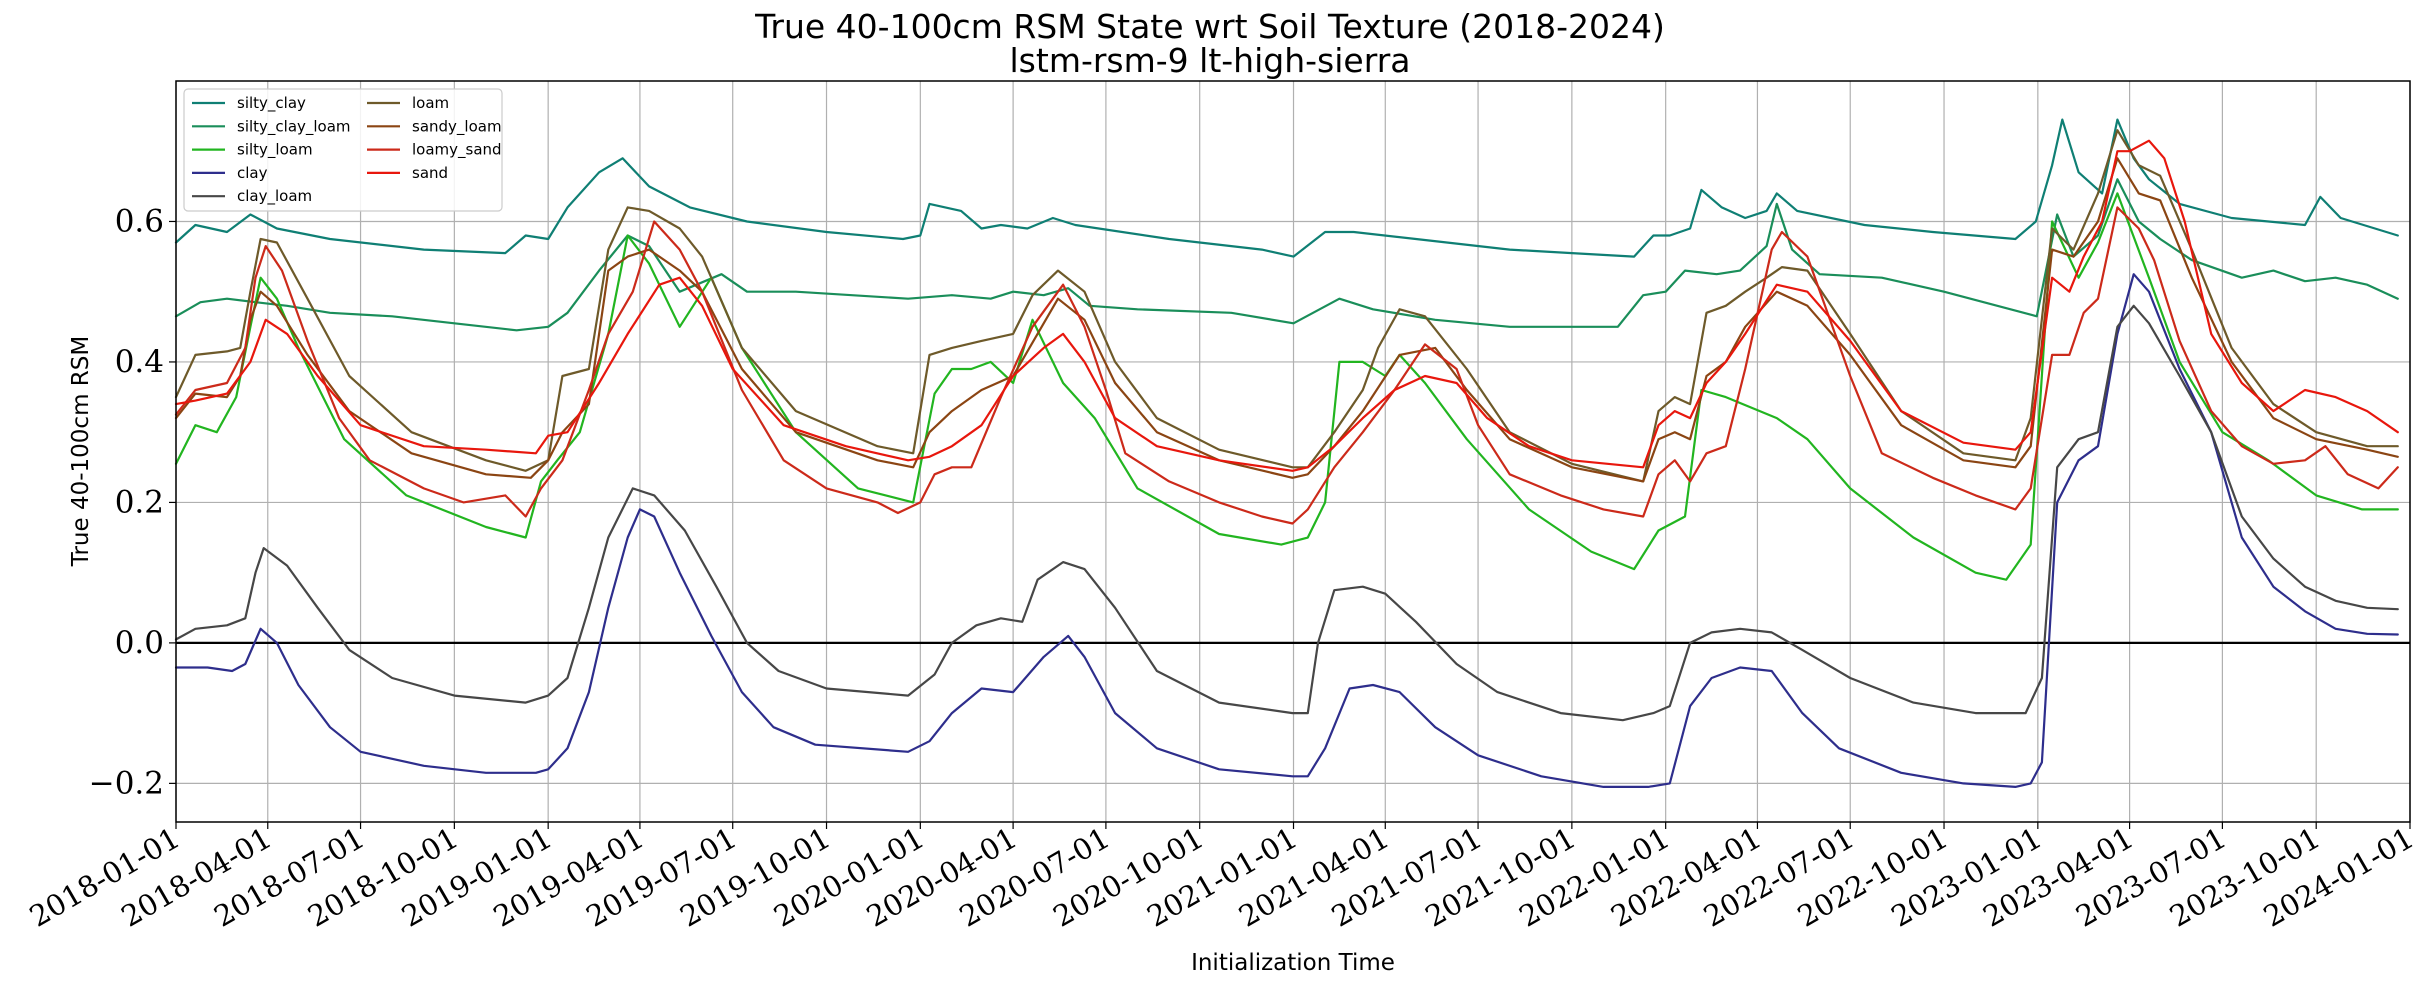  What do you see at coordinates (139, 502) in the screenshot?
I see `y-tick-label: 0.2` at bounding box center [139, 502].